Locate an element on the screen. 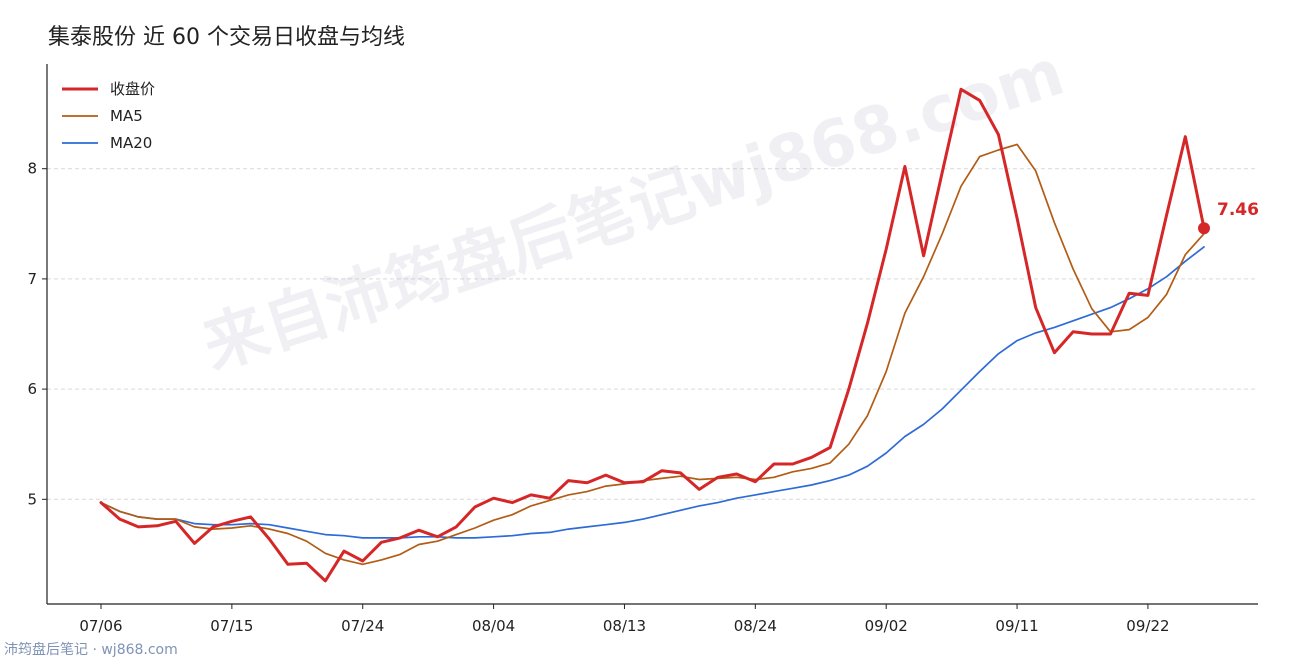  y-tick-label: 7 is located at coordinates (32, 279).